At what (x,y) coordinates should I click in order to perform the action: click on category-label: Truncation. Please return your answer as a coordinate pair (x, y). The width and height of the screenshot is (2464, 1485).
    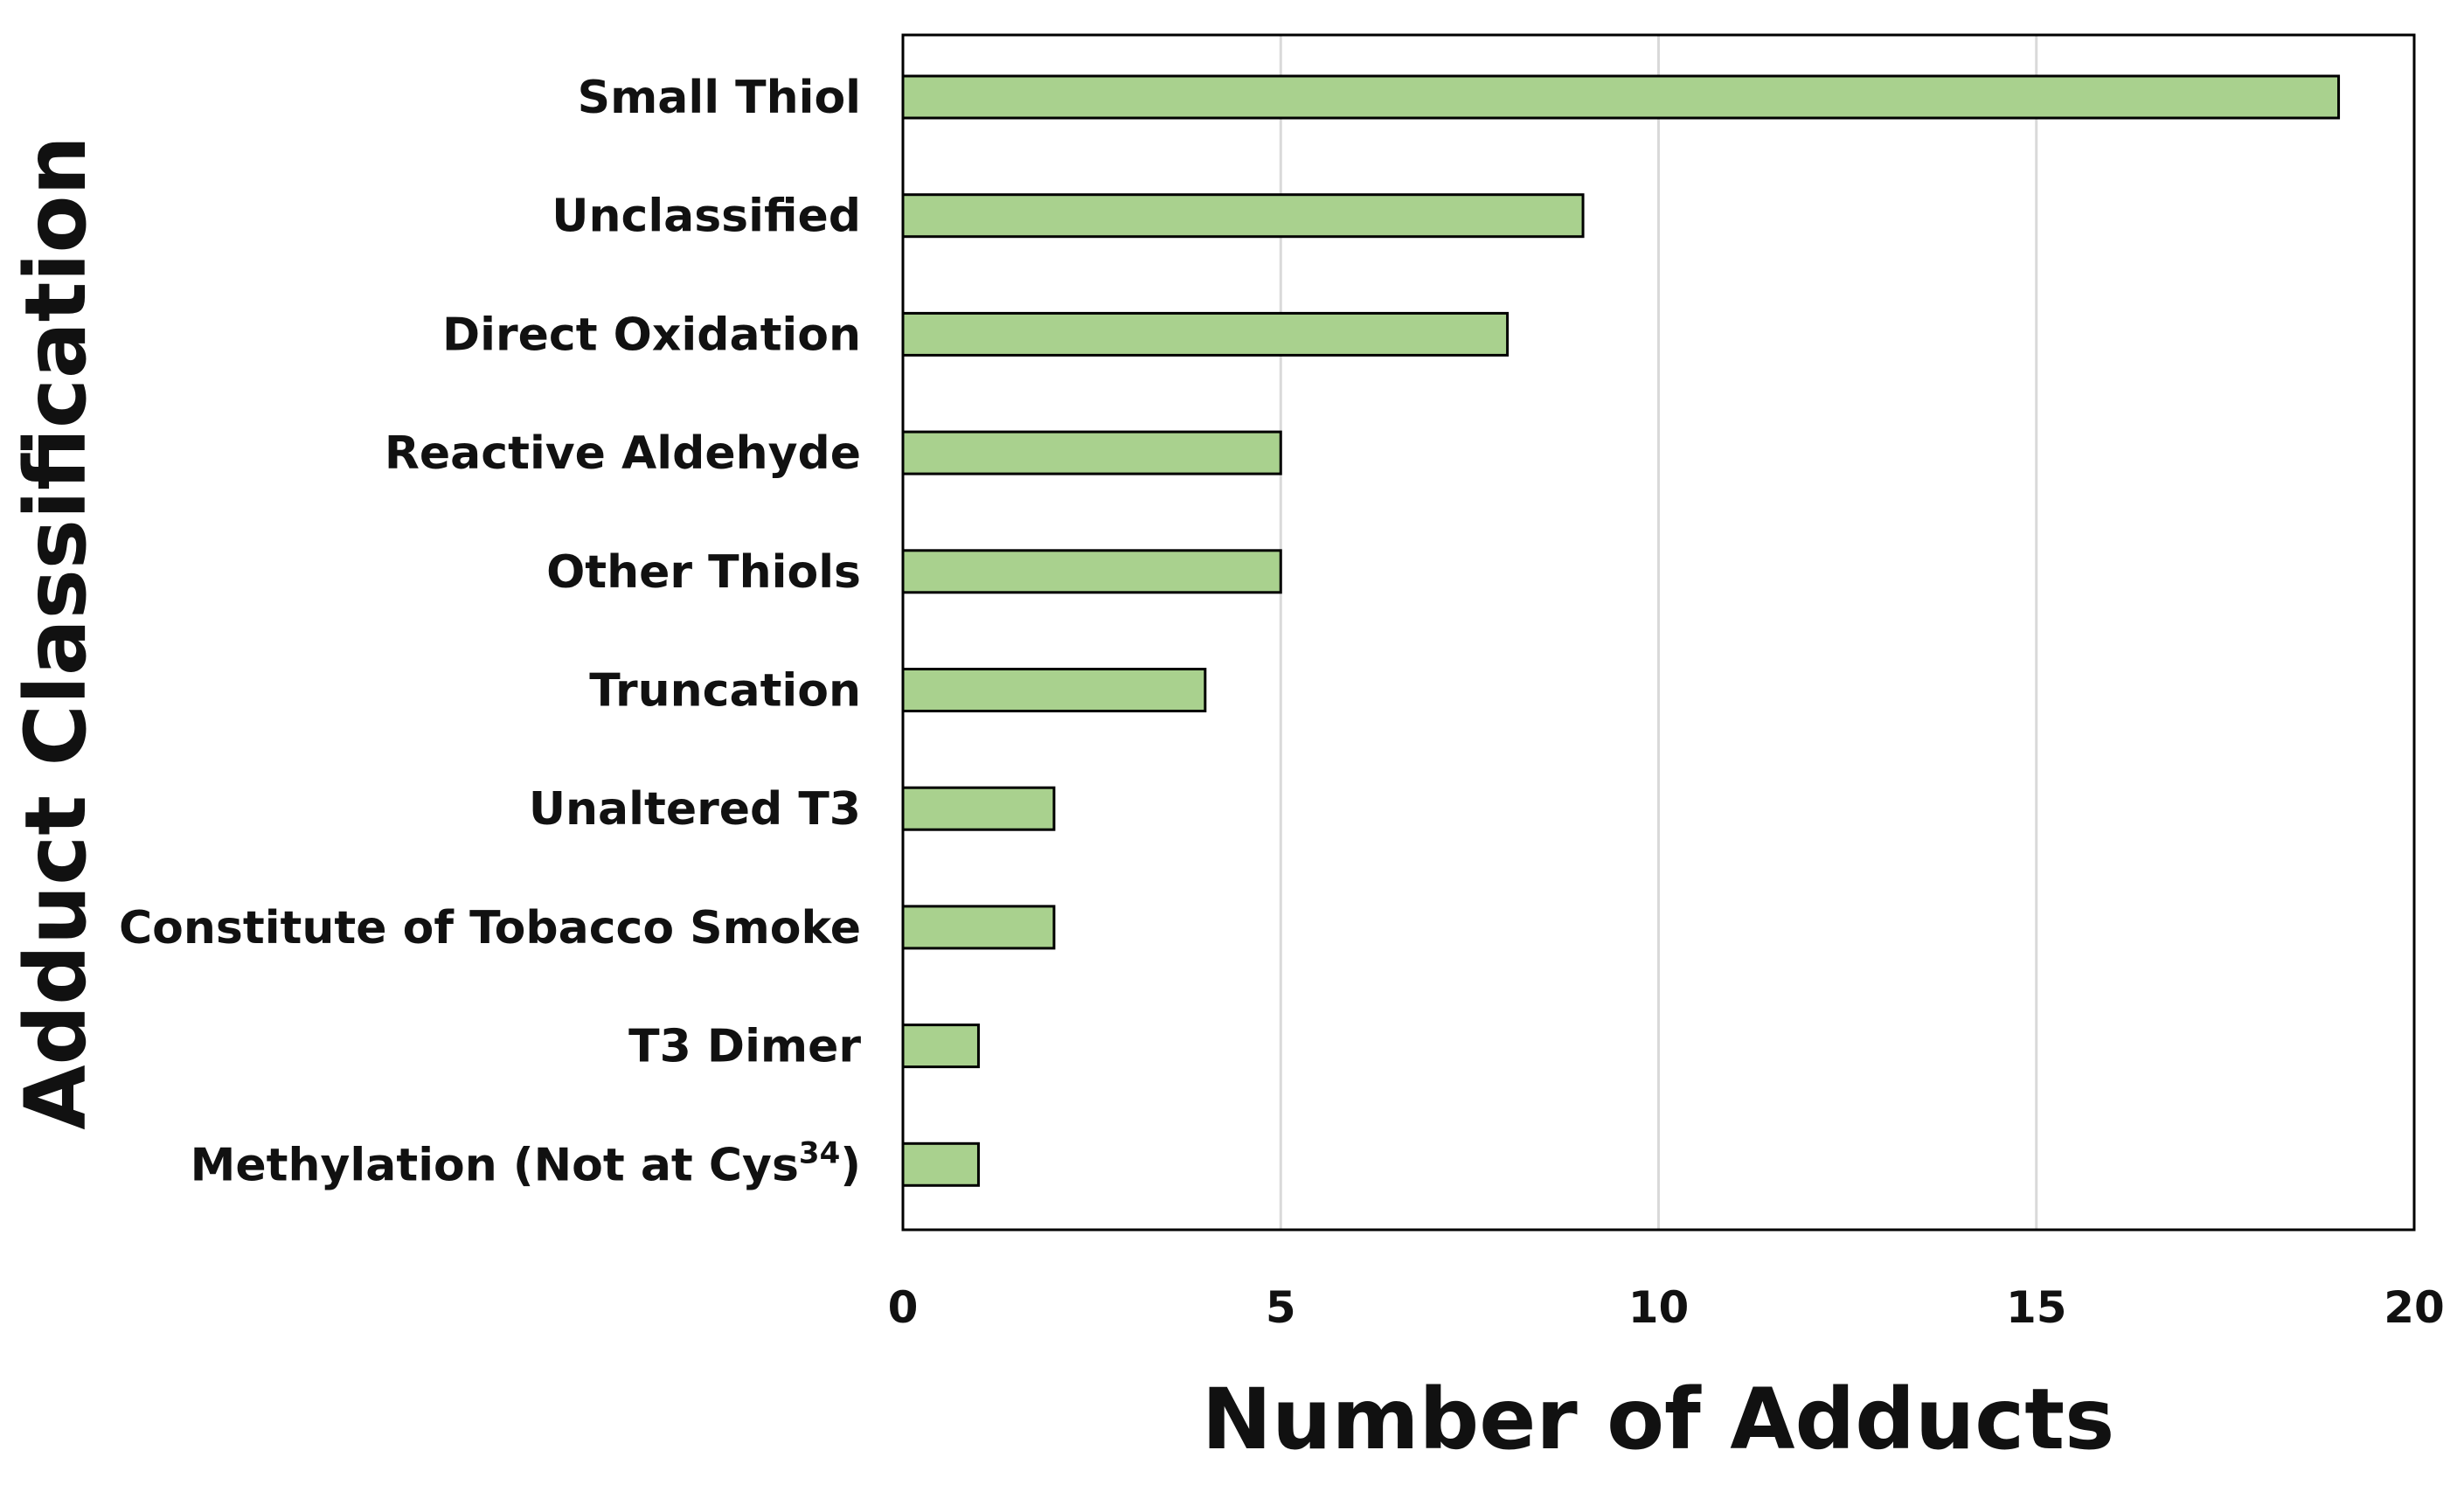
    Looking at the image, I should click on (725, 691).